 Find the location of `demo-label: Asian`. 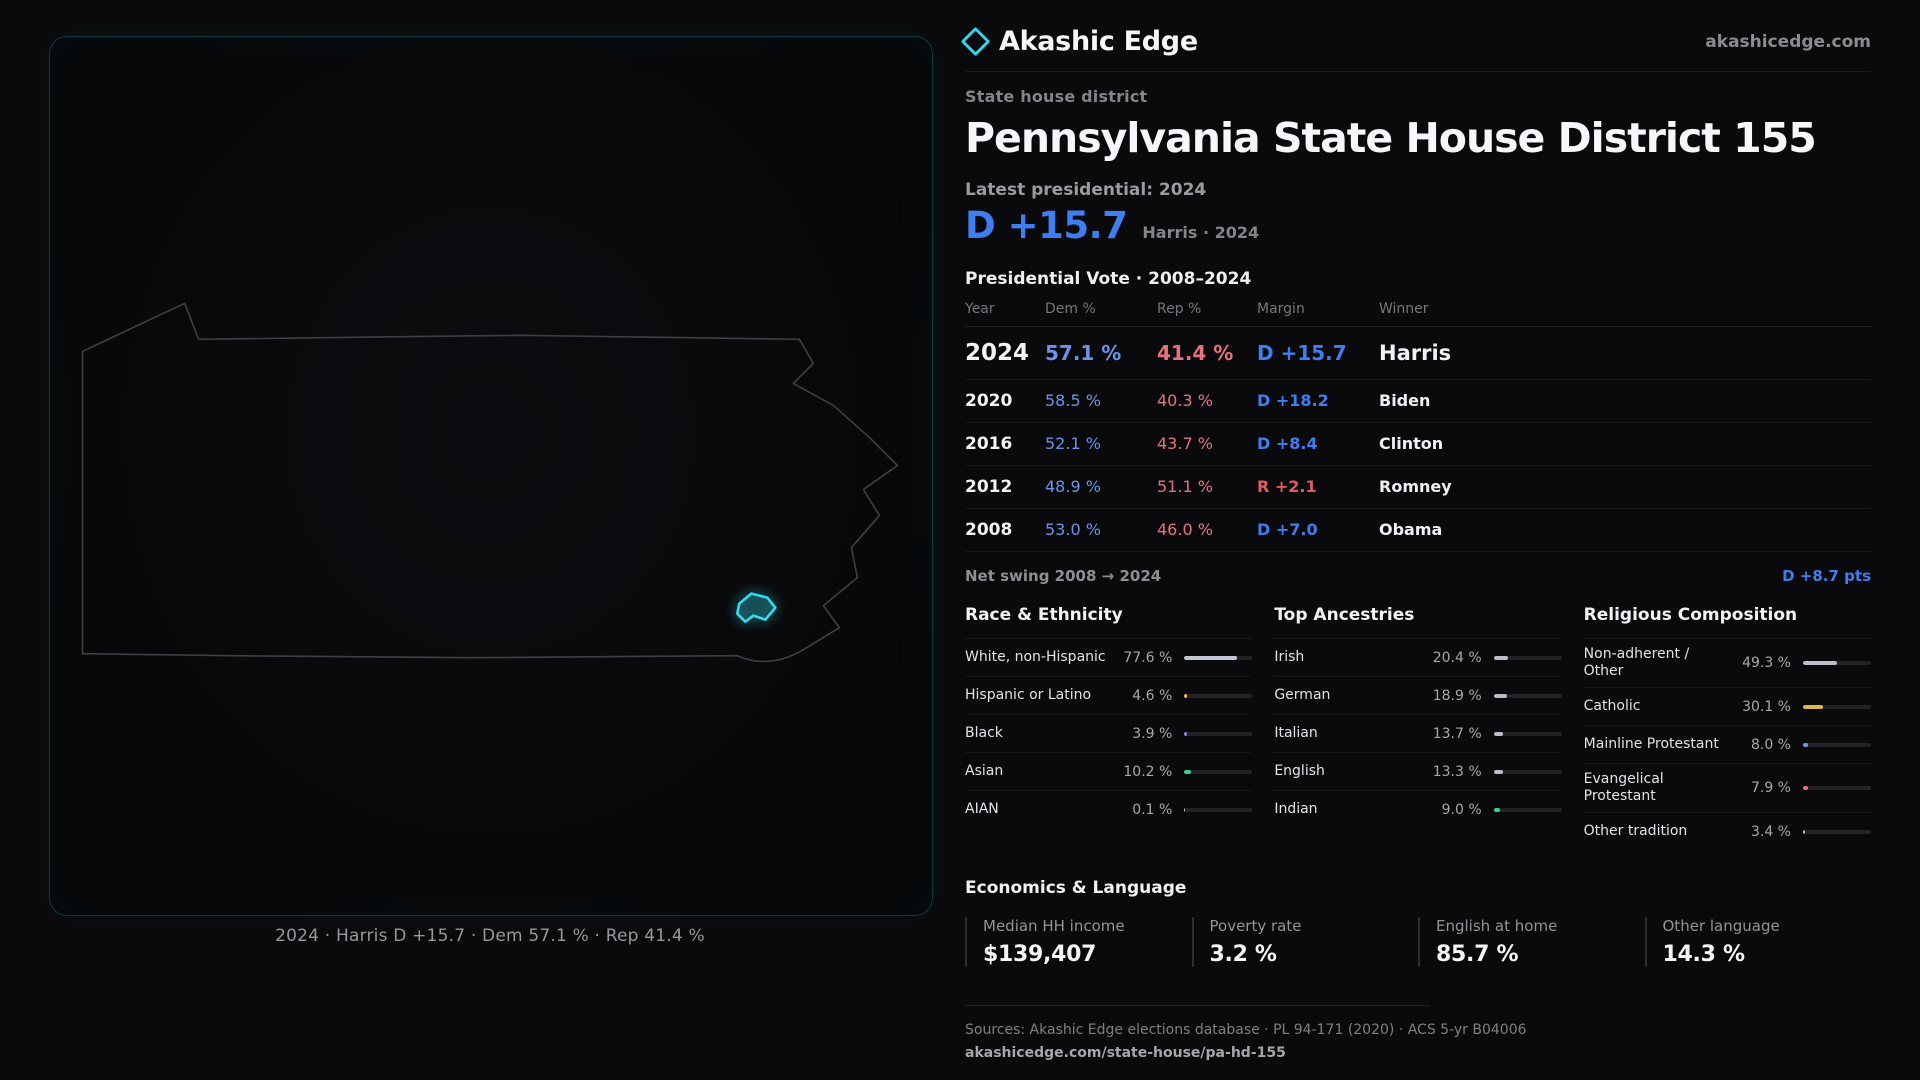

demo-label: Asian is located at coordinates (984, 770).